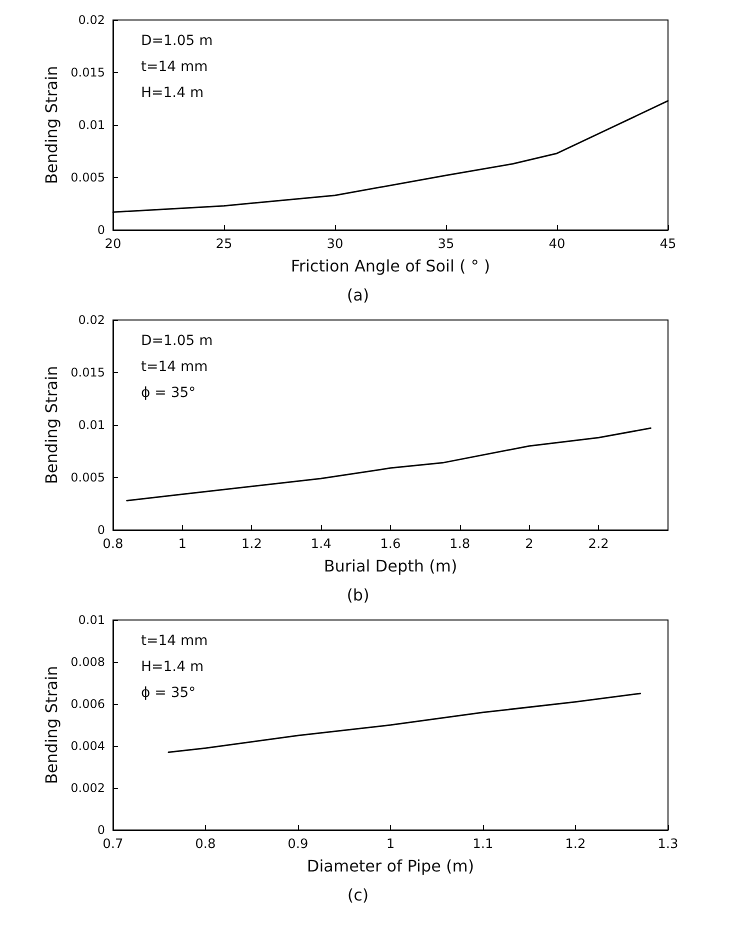 Image resolution: width=729 pixels, height=934 pixels. Describe the element at coordinates (390, 866) in the screenshot. I see `x-axis-title: Diameter of Pipe (m)` at that location.